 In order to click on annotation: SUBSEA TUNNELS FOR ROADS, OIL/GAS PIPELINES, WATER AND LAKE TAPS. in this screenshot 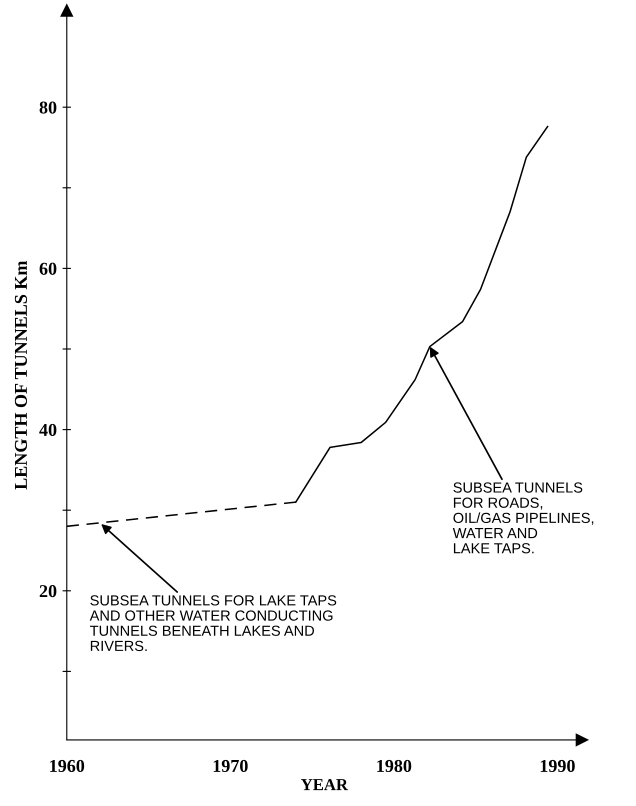, I will do `click(523, 518)`.